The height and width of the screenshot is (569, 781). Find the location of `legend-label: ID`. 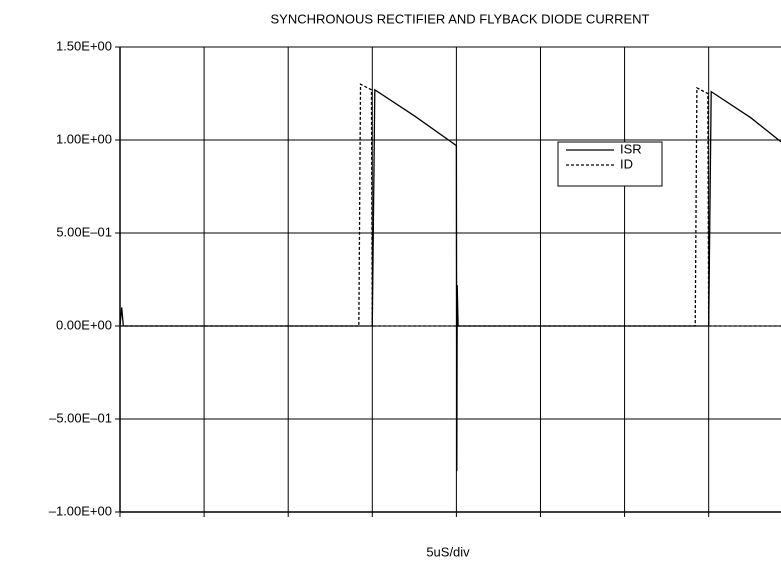

legend-label: ID is located at coordinates (626, 163).